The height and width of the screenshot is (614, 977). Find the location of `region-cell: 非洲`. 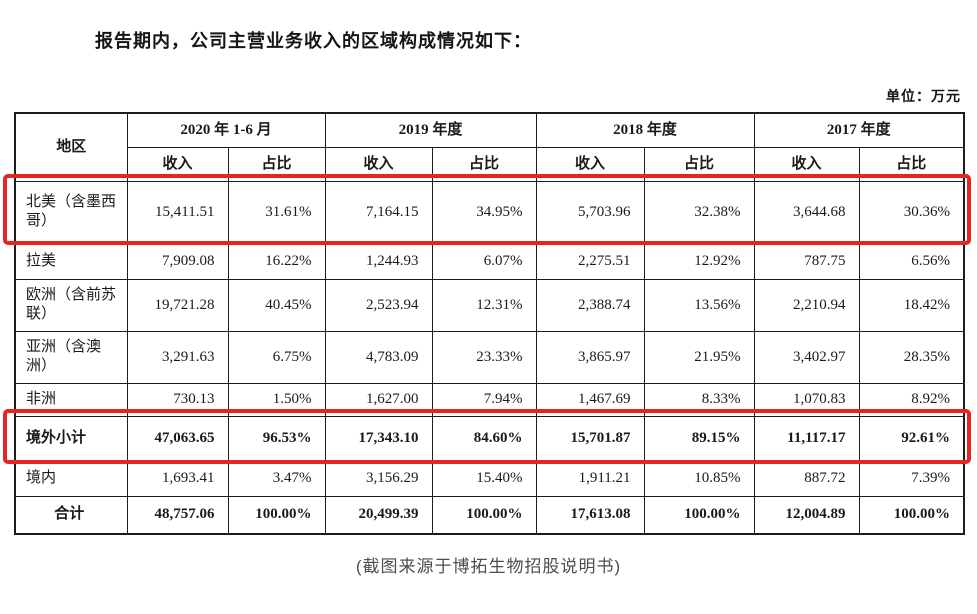

region-cell: 非洲 is located at coordinates (71, 399).